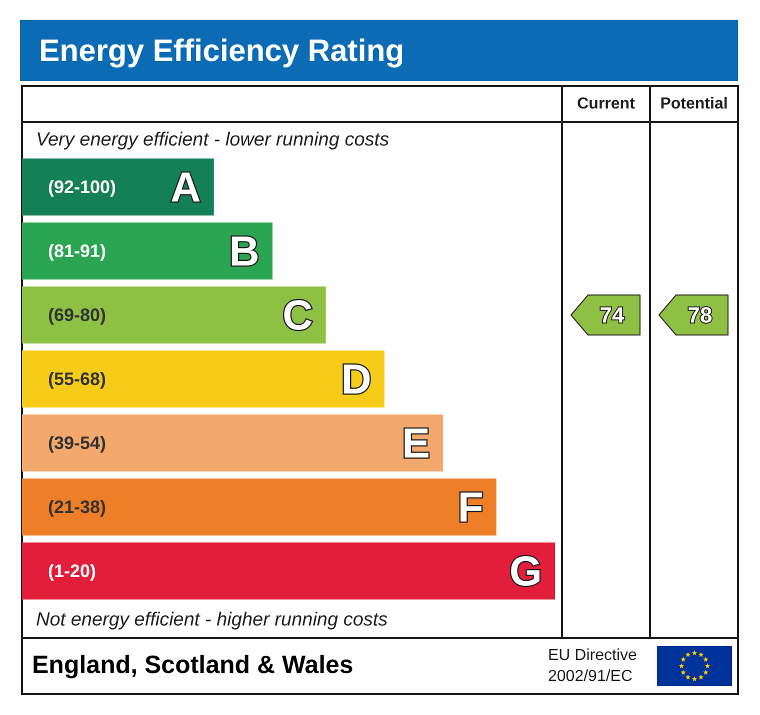 The width and height of the screenshot is (760, 715). What do you see at coordinates (694, 104) in the screenshot?
I see `text: Potential` at bounding box center [694, 104].